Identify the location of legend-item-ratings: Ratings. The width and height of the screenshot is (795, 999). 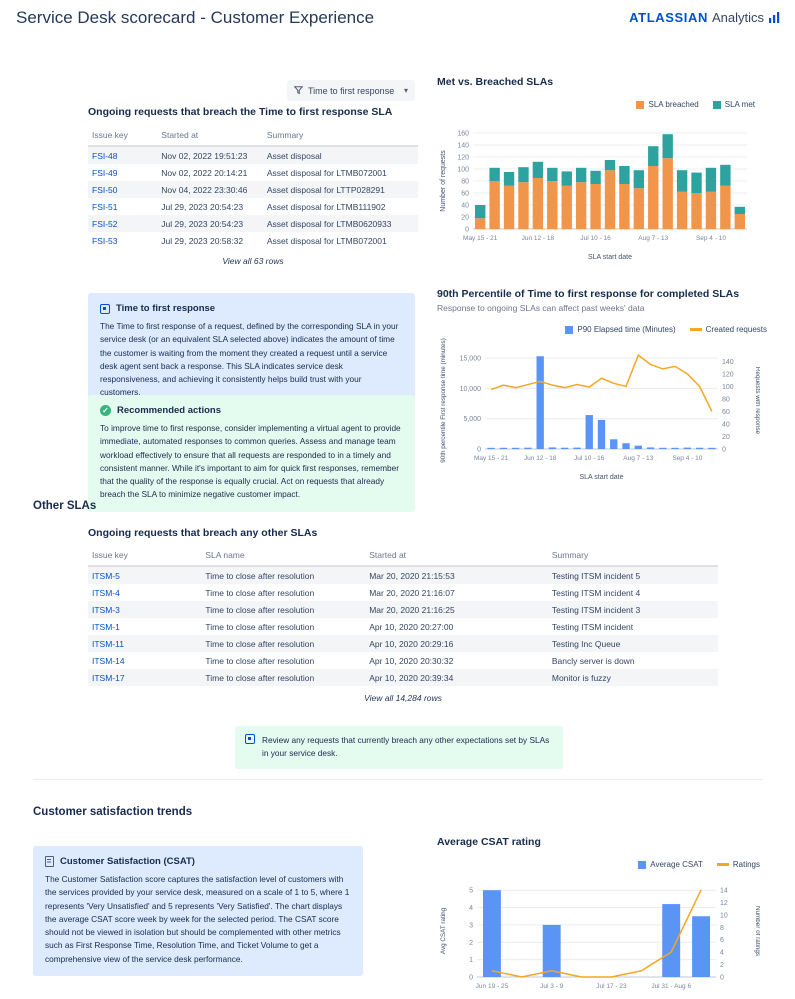
(738, 864).